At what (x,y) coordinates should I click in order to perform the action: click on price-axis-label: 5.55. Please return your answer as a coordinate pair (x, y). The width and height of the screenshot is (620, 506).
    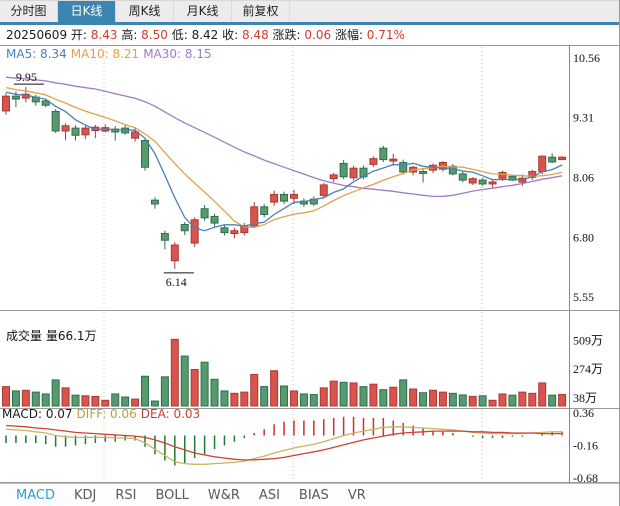
    Looking at the image, I should click on (583, 297).